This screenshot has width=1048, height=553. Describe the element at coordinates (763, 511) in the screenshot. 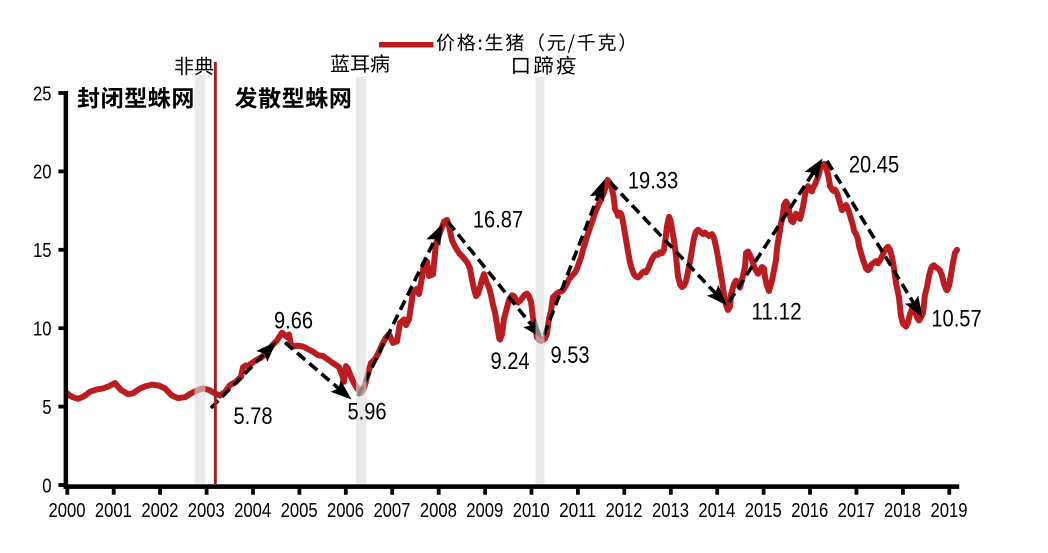

I see `svg-text: 2015` at that location.